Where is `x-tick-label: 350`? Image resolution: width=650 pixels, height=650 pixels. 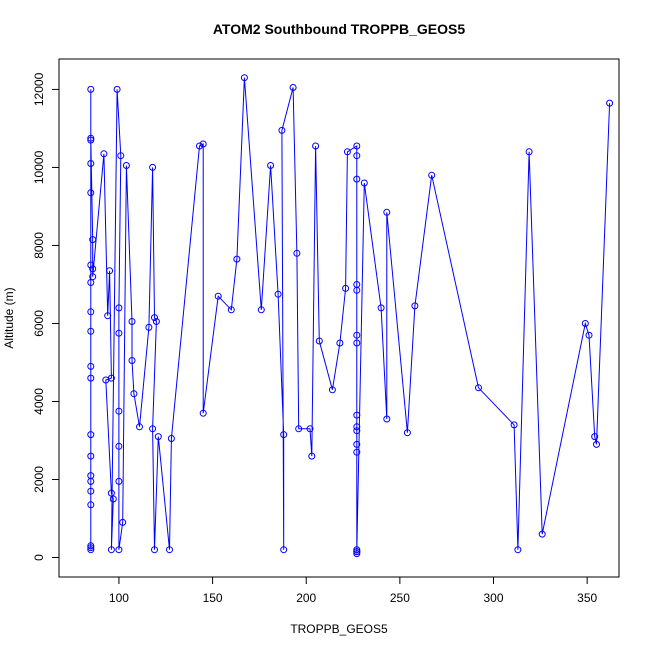
x-tick-label: 350 is located at coordinates (587, 598).